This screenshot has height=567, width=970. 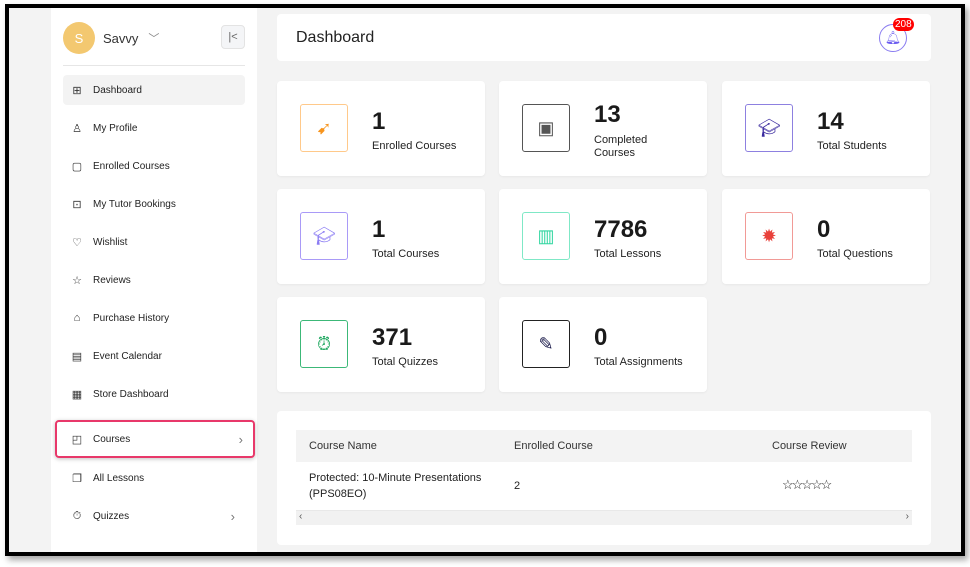 I want to click on stat-card-total-lessons: ▥ 7786 Total Lessons, so click(x=603, y=236).